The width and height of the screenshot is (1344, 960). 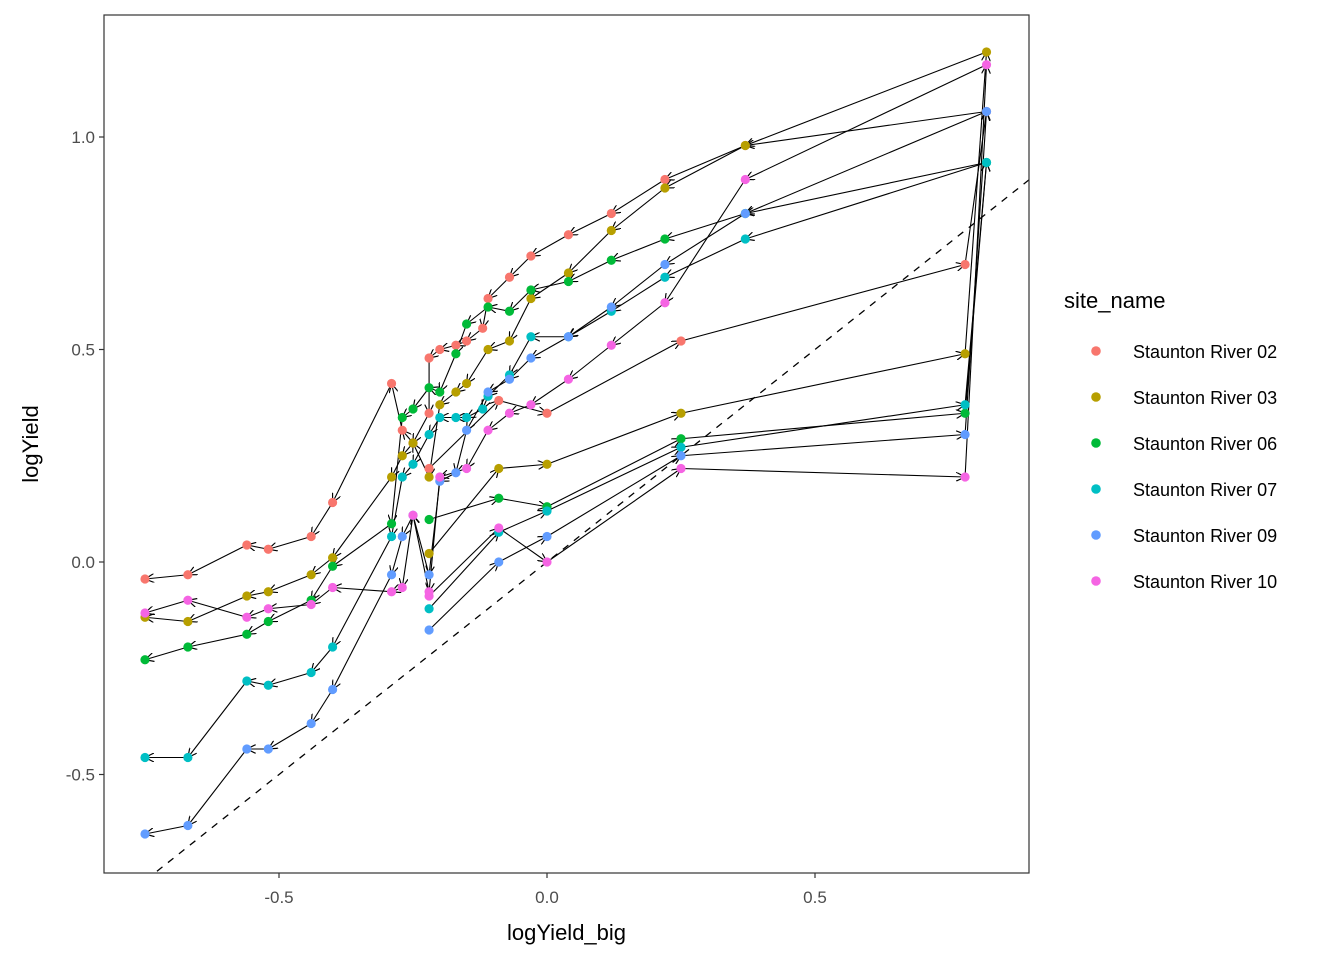 What do you see at coordinates (547, 897) in the screenshot?
I see `x-tick-label: 0.0` at bounding box center [547, 897].